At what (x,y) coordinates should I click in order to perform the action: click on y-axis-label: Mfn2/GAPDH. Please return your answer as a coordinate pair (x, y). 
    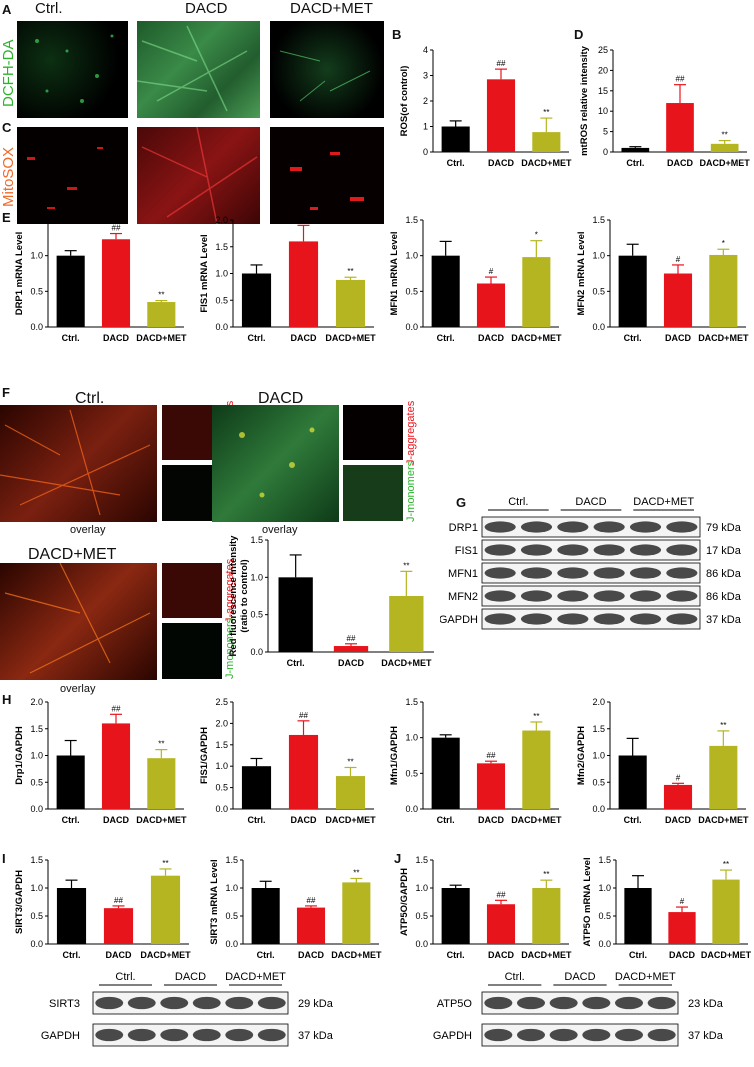
    Looking at the image, I should click on (581, 755).